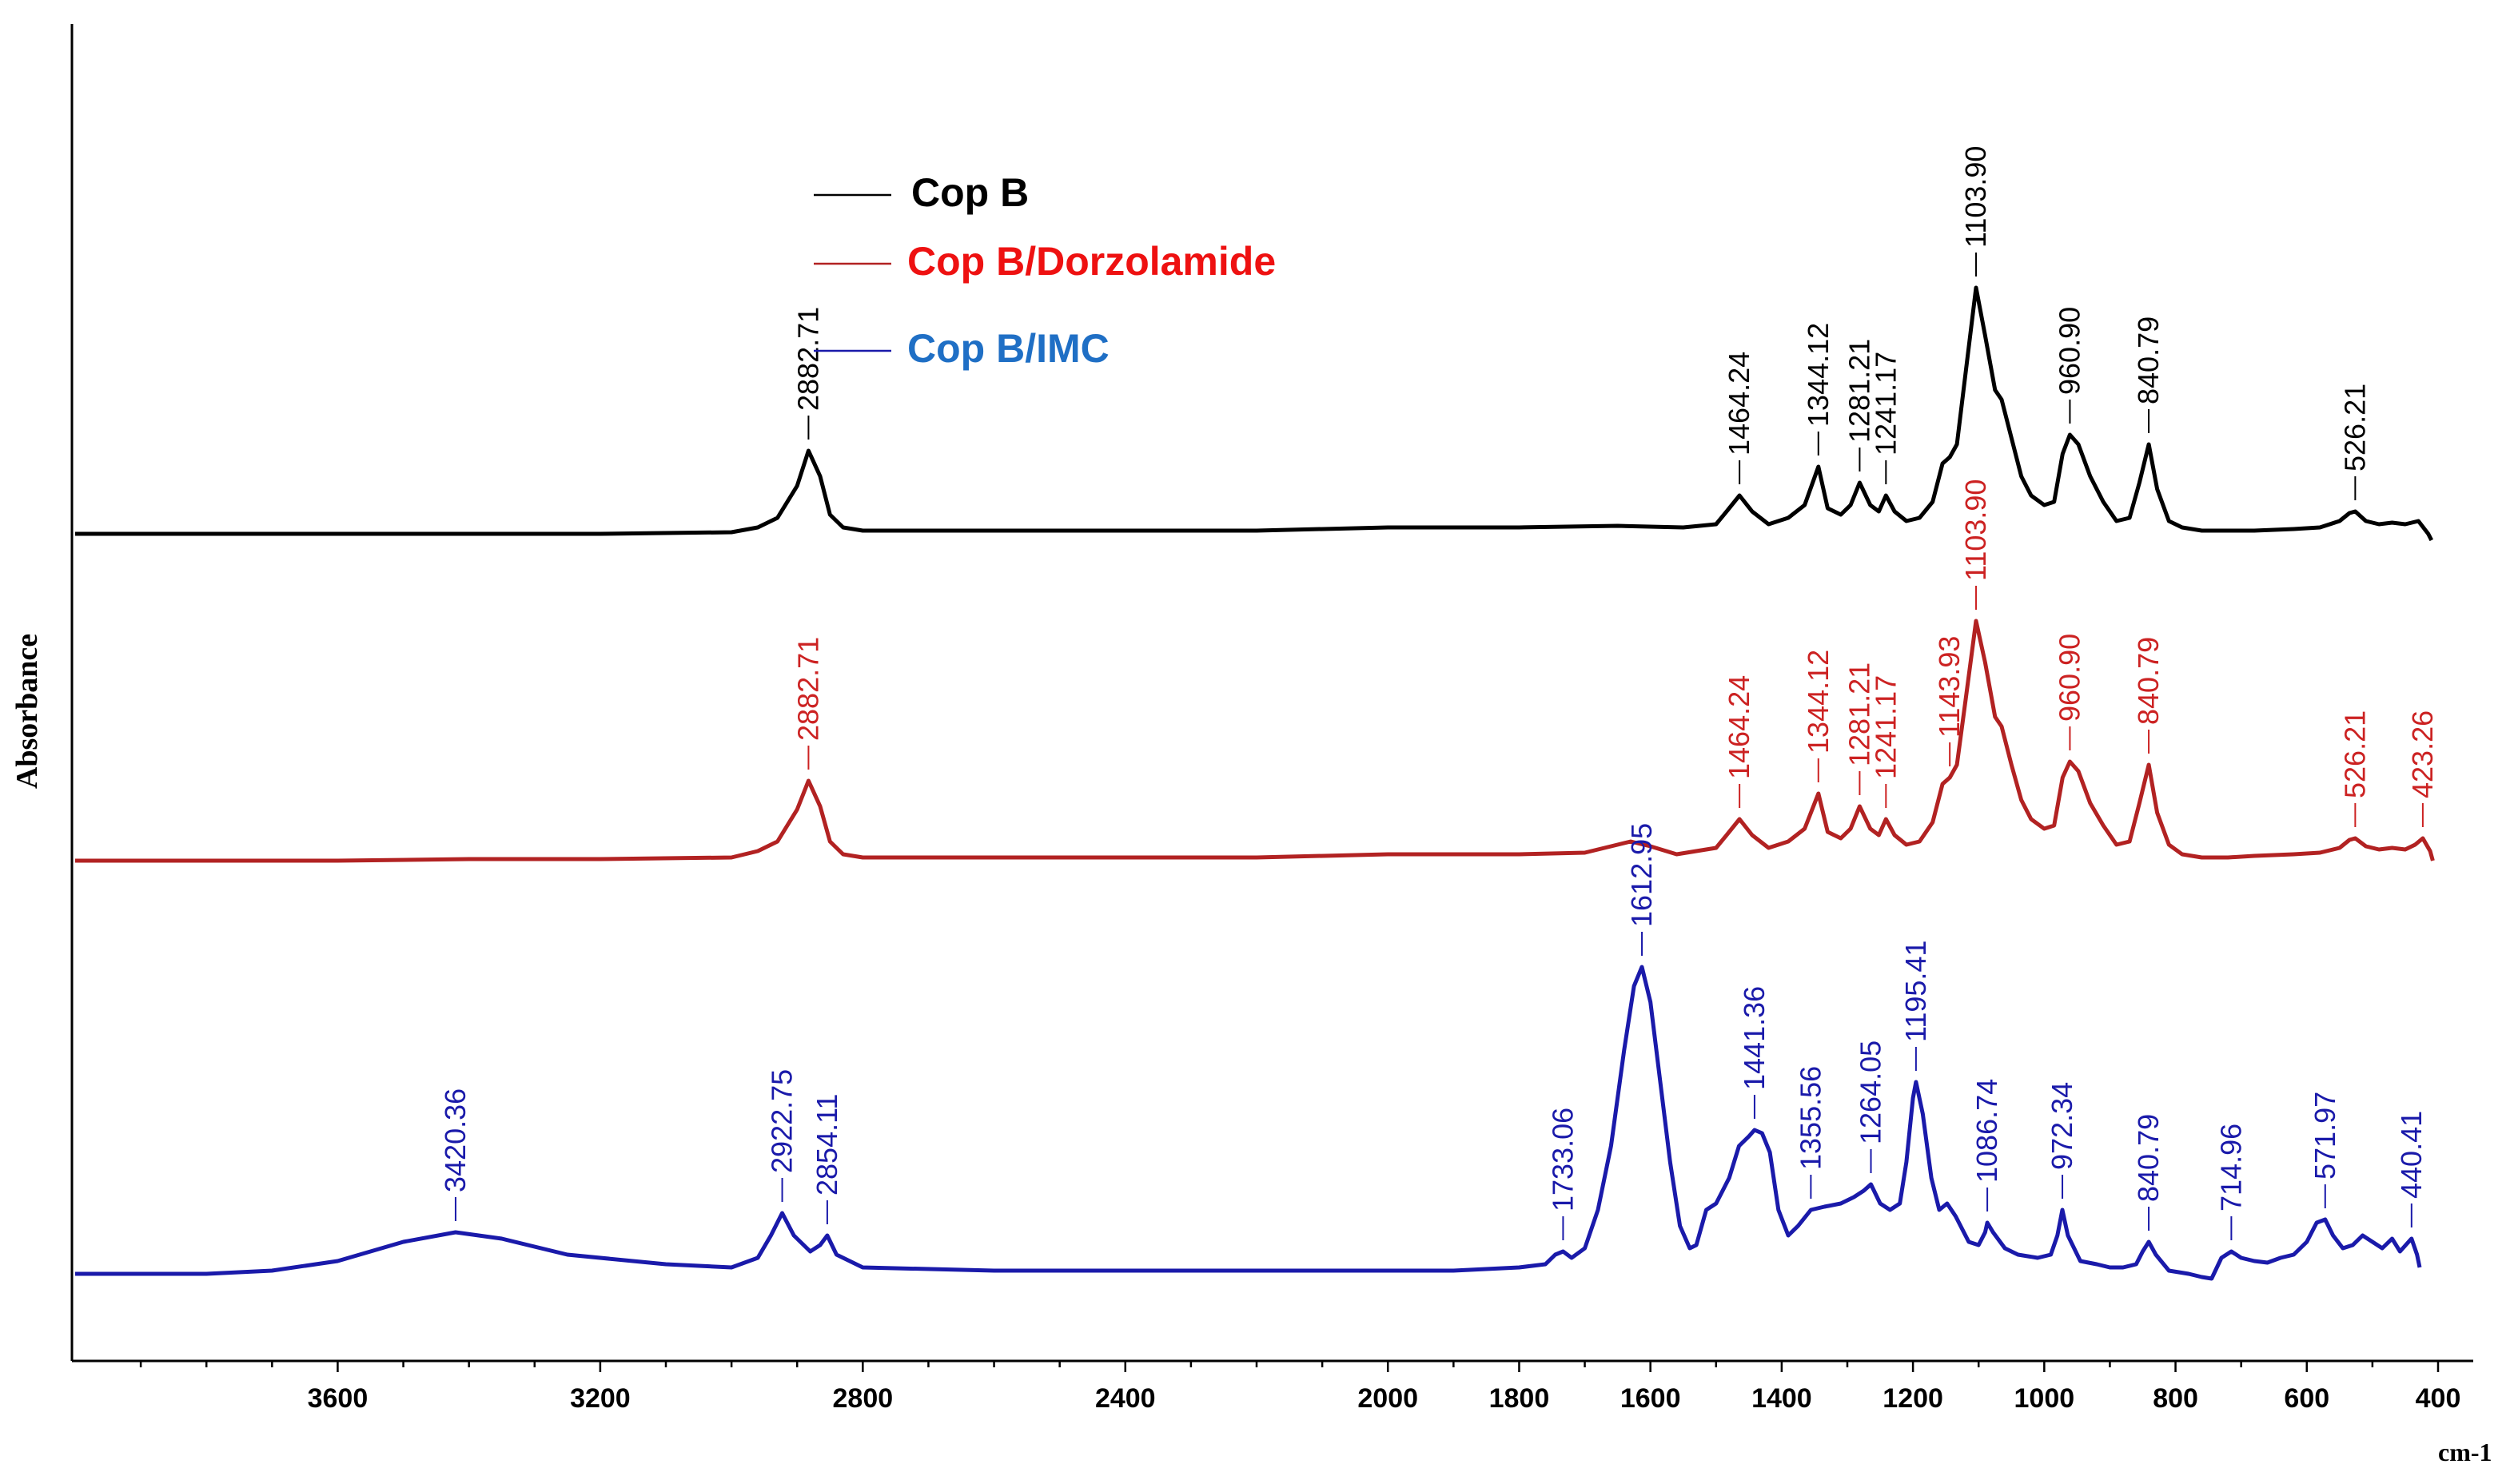 The width and height of the screenshot is (2518, 1484). What do you see at coordinates (1519, 1398) in the screenshot?
I see `x-tick-label: 1800` at bounding box center [1519, 1398].